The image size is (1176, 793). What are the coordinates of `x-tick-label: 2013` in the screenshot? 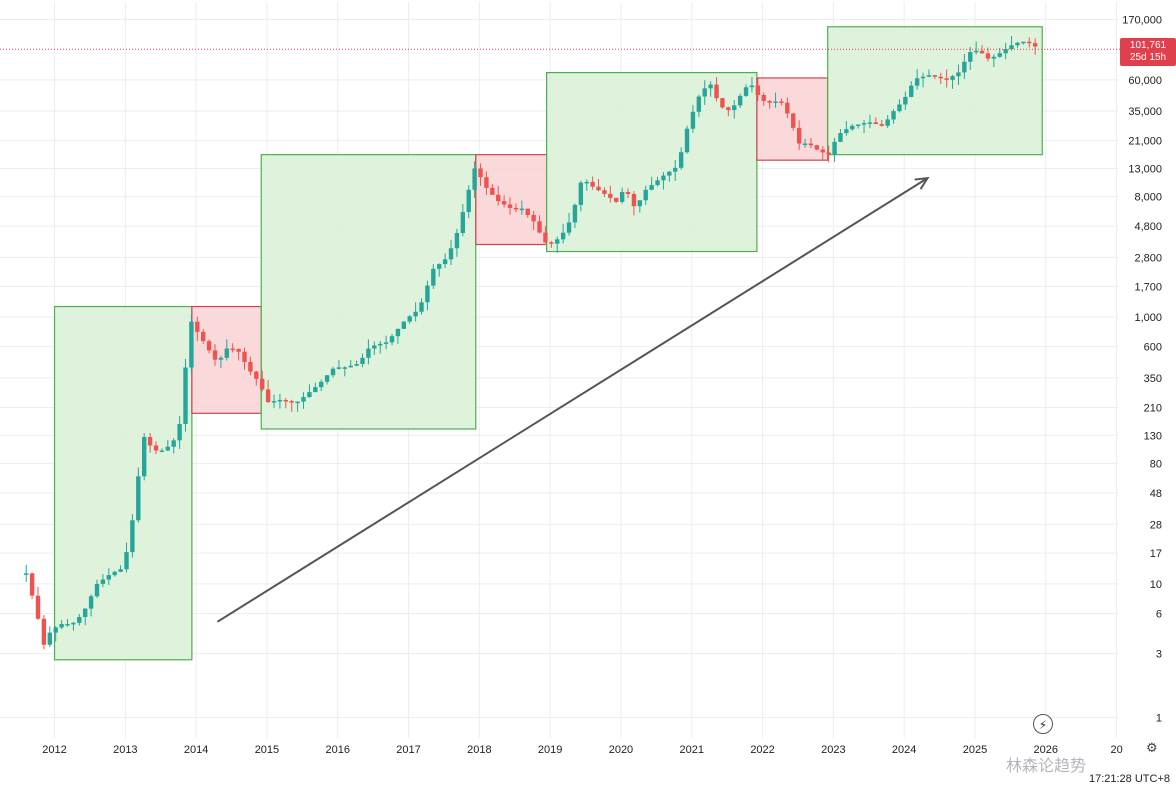 It's located at (125, 750).